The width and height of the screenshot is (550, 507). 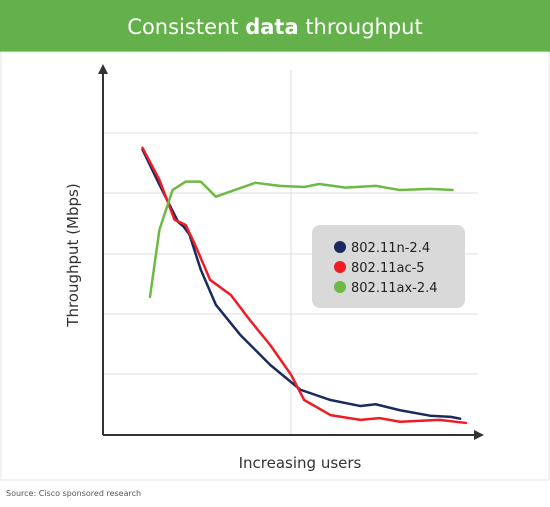 I want to click on legend-label: 802.11n-2.4, so click(x=390, y=248).